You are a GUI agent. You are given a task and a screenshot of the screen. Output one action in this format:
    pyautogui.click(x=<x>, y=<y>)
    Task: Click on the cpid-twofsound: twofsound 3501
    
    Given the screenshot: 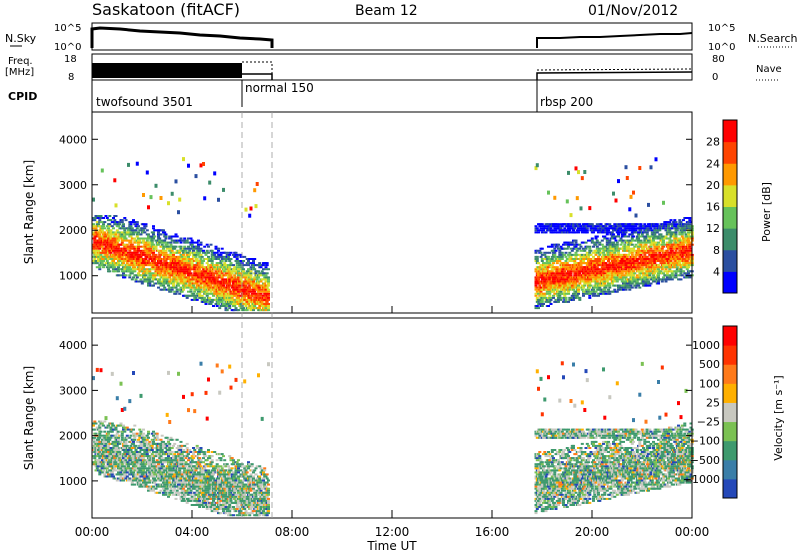 What is the action you would take?
    pyautogui.click(x=144, y=102)
    